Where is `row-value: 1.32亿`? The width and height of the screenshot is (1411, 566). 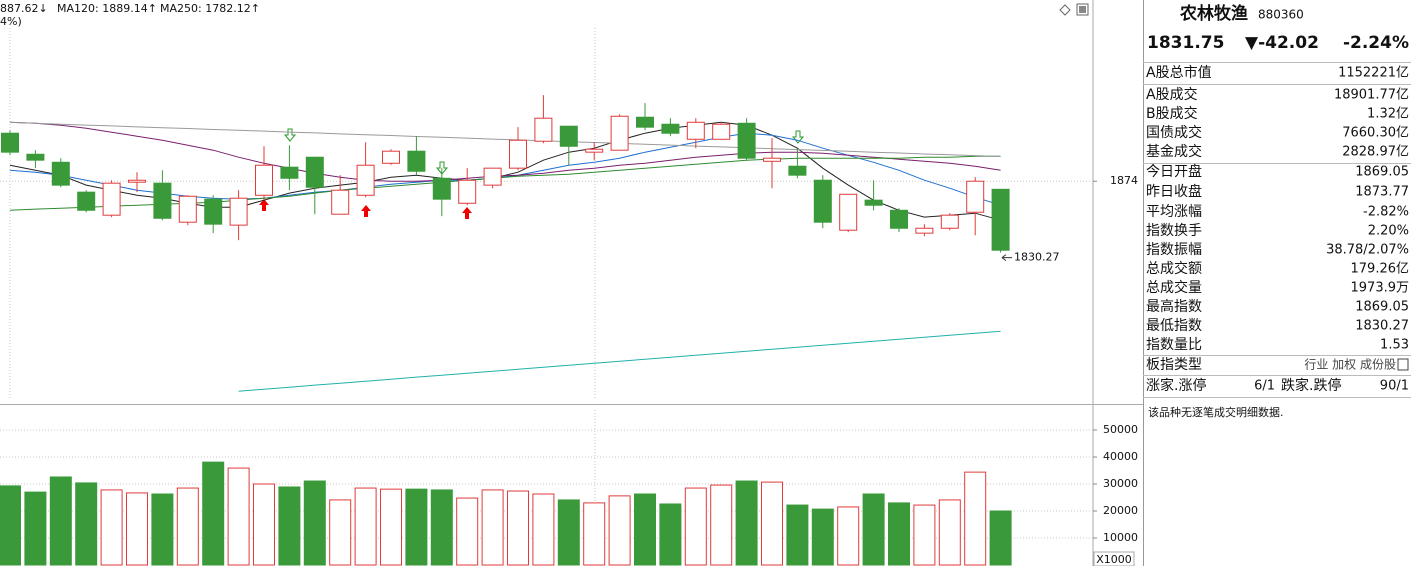 row-value: 1.32亿 is located at coordinates (1388, 114).